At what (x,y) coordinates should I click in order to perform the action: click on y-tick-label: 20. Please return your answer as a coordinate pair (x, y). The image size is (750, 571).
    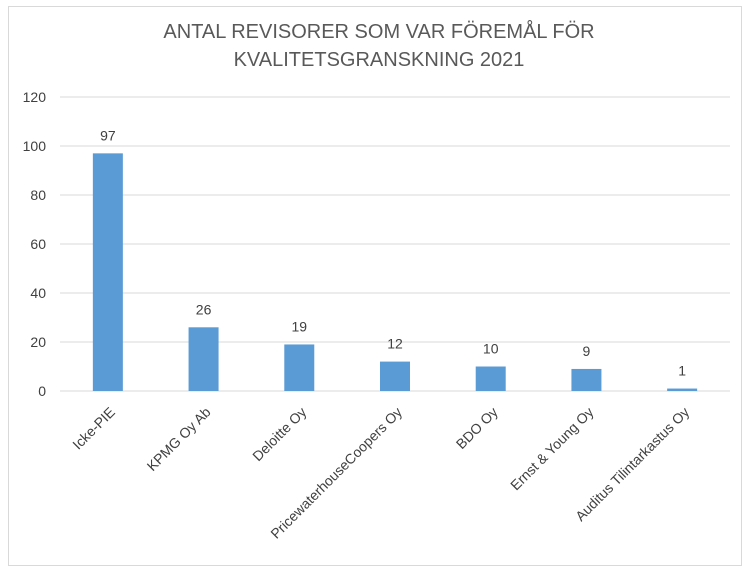
    Looking at the image, I should click on (38, 342).